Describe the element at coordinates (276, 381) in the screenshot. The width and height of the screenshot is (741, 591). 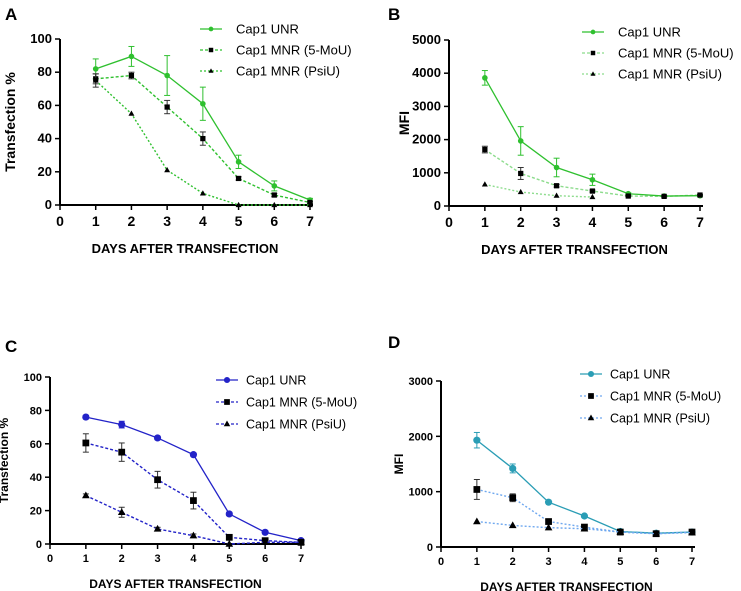
I see `legend-label: Cap1 UNR` at that location.